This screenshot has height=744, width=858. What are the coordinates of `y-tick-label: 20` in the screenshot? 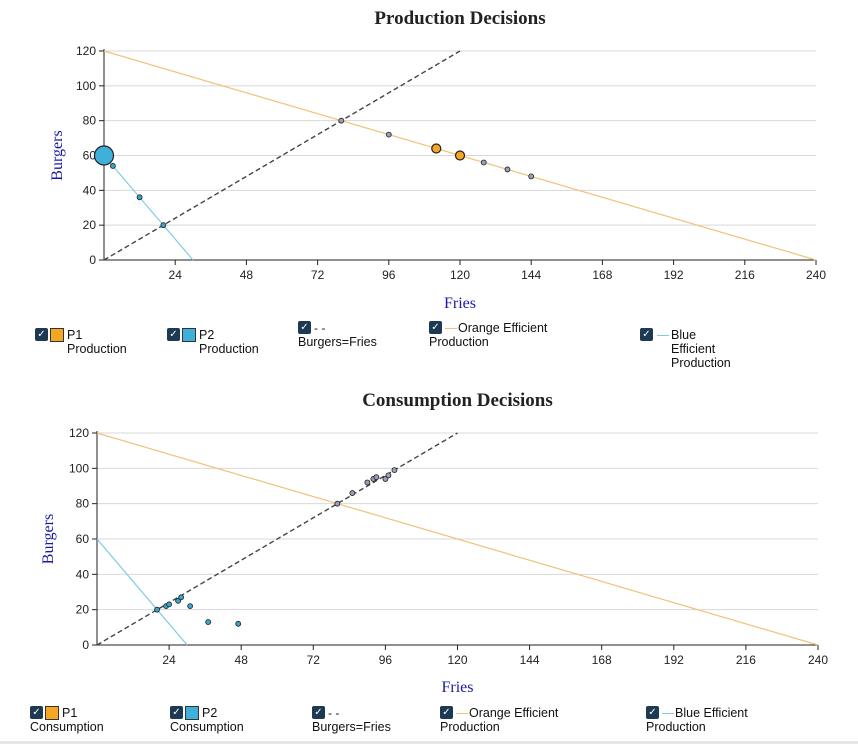 It's located at (90, 225).